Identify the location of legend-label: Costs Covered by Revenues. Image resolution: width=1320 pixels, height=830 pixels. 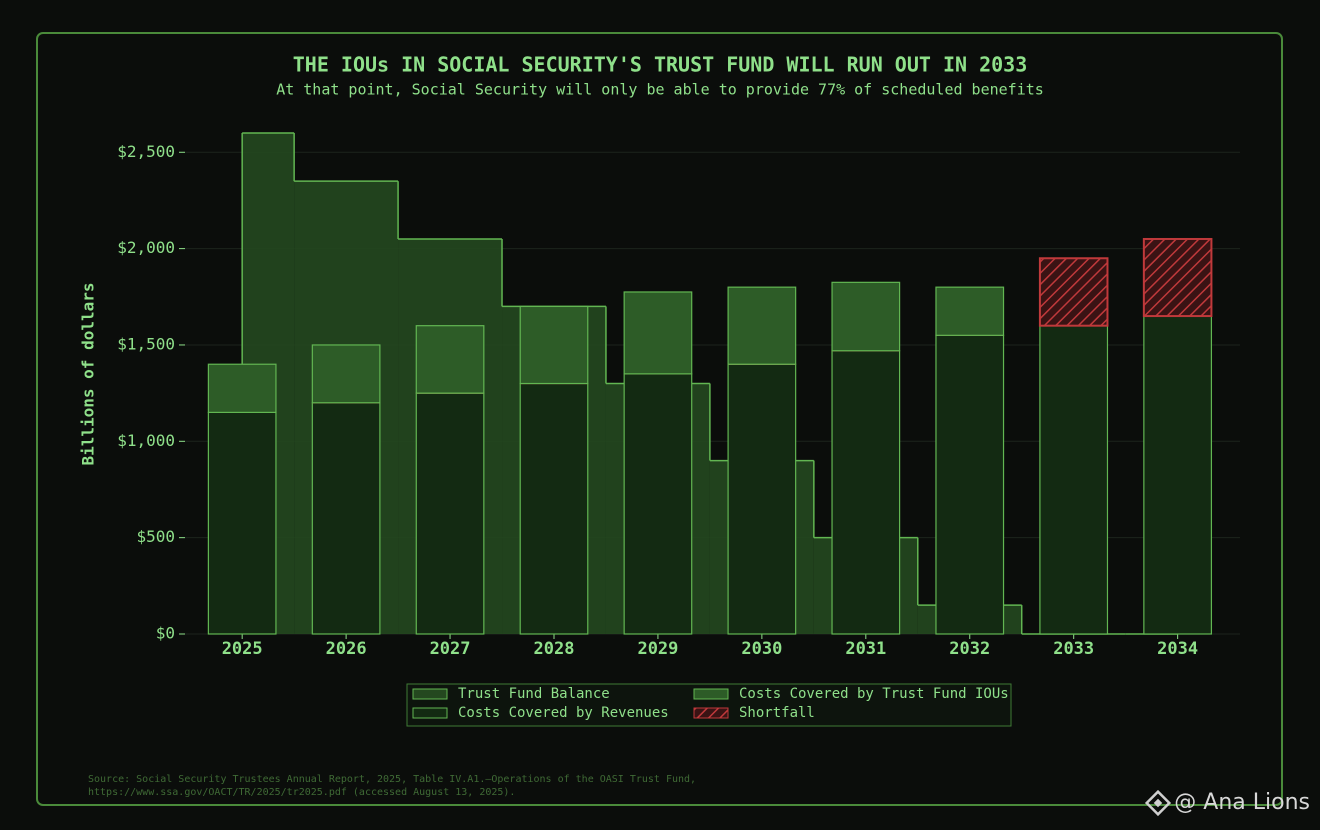
(563, 713).